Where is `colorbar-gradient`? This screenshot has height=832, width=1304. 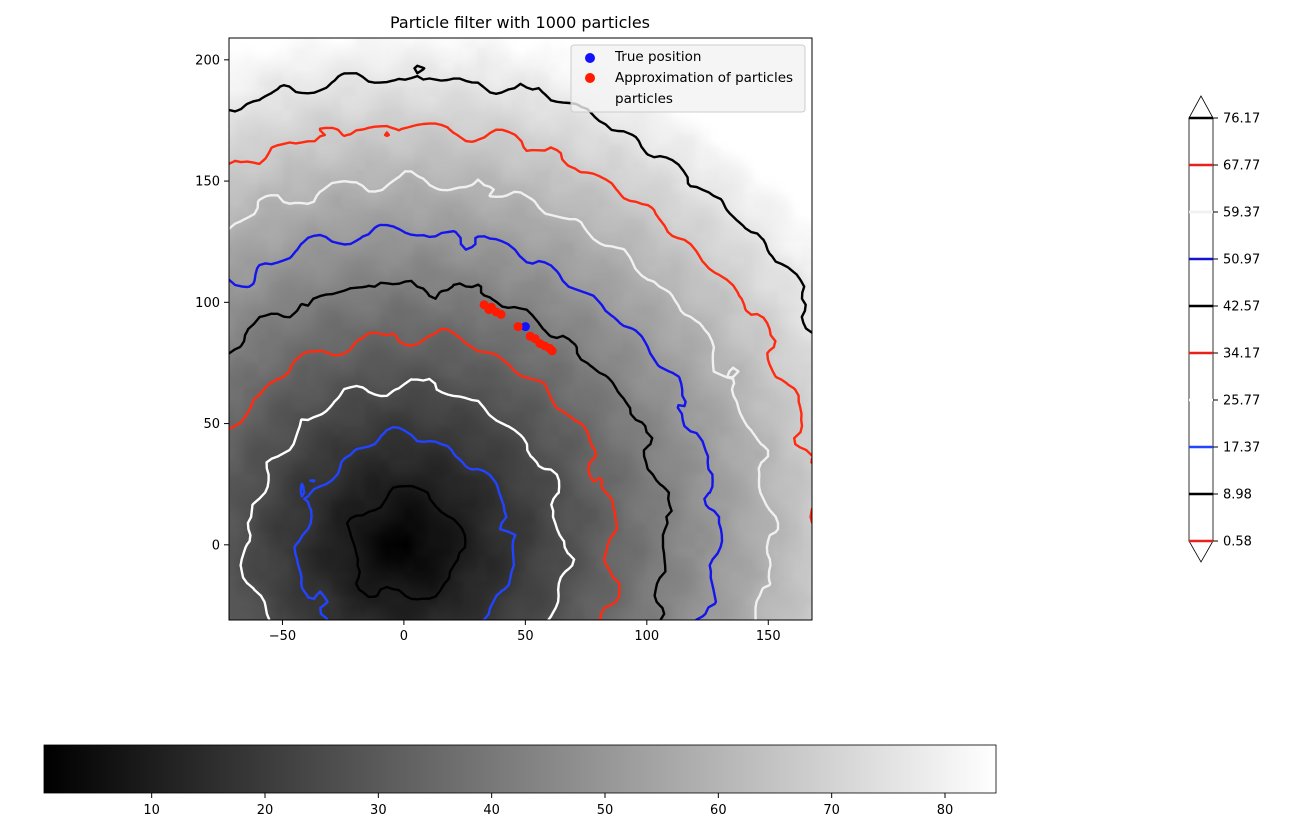
colorbar-gradient is located at coordinates (520, 769).